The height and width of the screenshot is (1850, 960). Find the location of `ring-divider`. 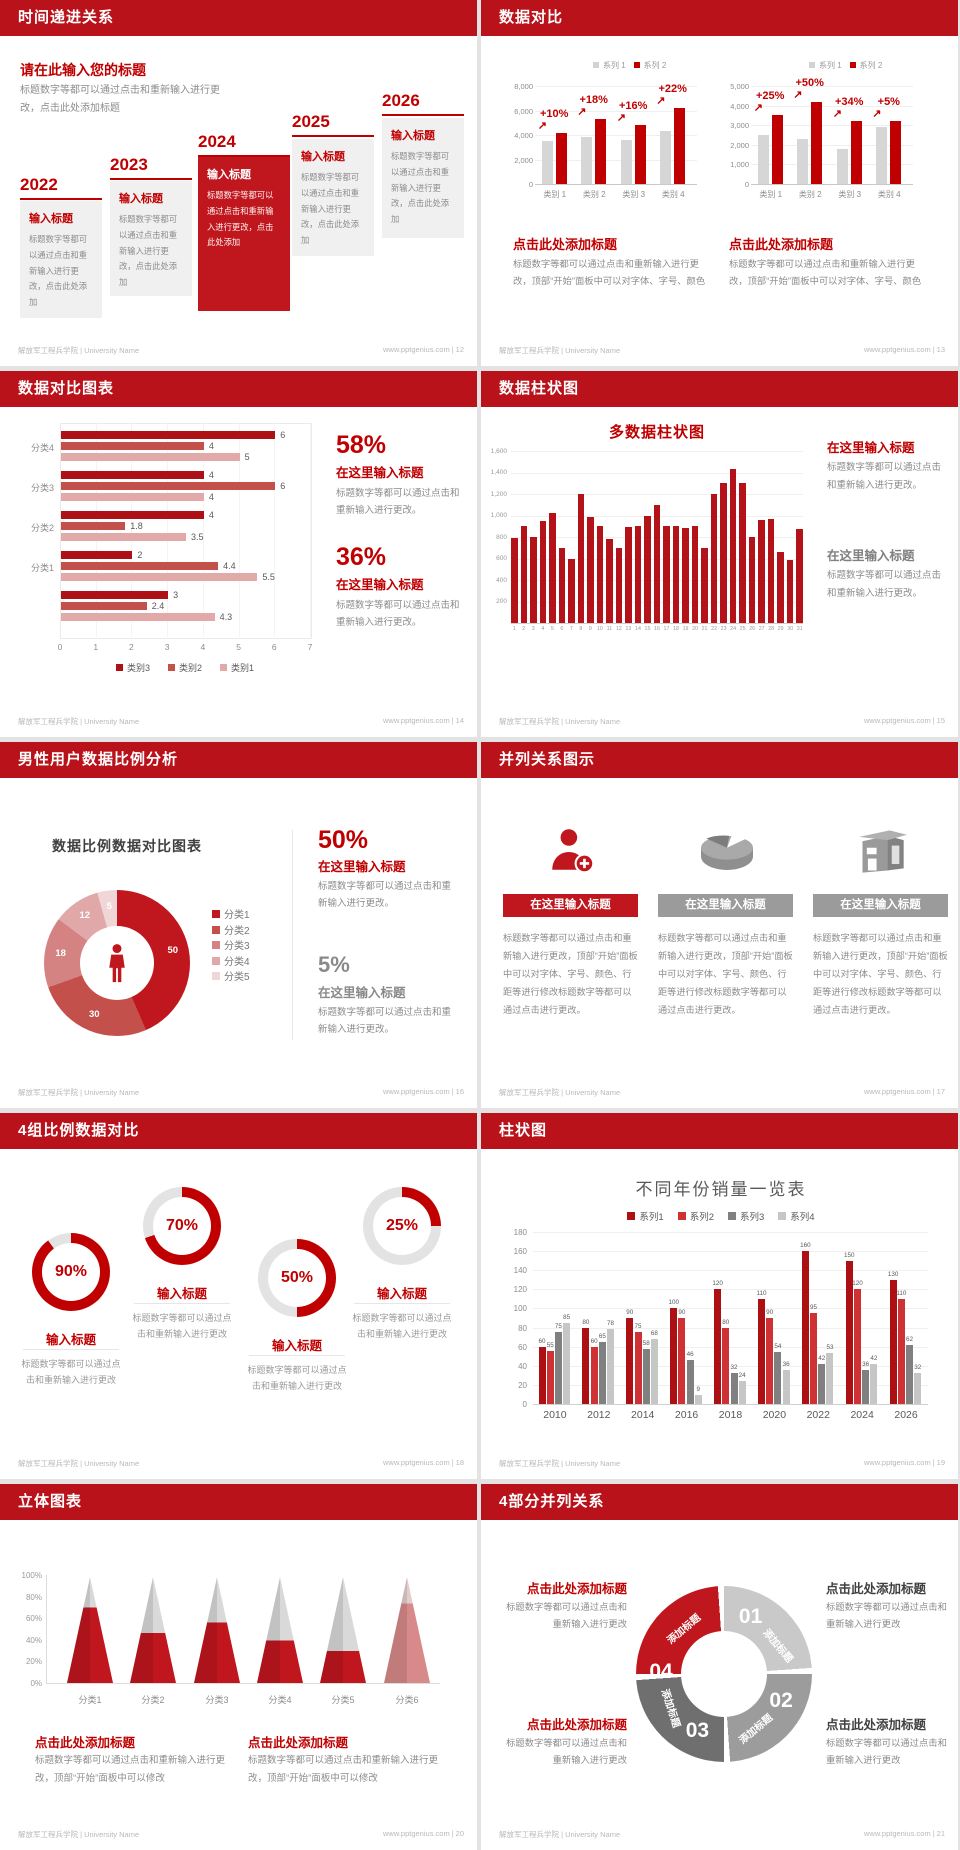

ring-divider is located at coordinates (182, 1303).